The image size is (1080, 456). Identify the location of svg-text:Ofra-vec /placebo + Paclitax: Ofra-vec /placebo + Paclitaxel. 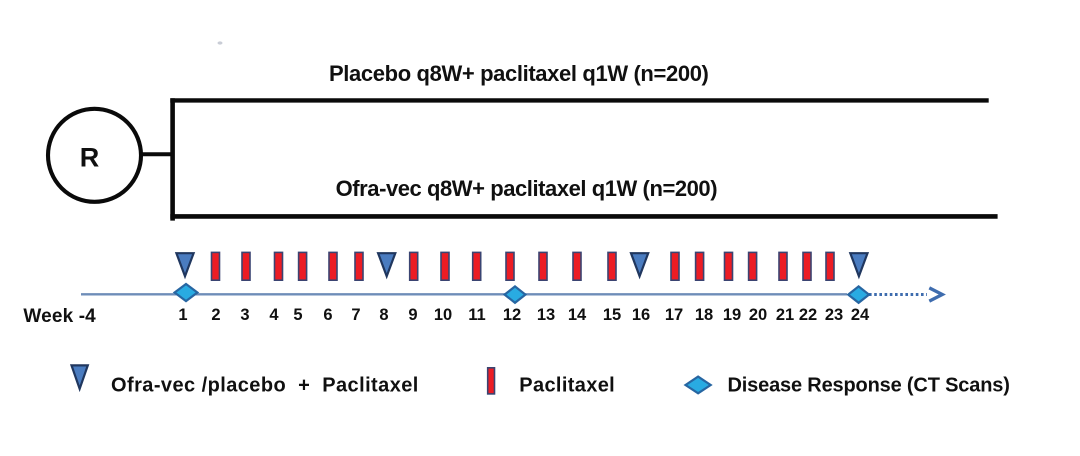
(265, 386).